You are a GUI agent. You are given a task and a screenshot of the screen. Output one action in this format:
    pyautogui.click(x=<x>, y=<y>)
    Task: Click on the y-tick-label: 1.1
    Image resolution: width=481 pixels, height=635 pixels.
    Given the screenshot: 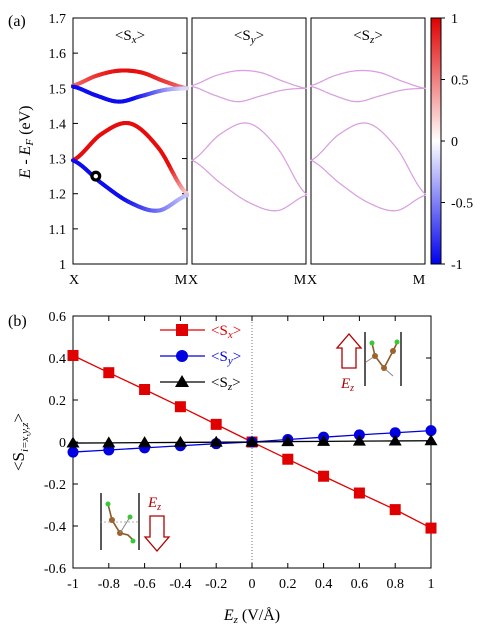 What is the action you would take?
    pyautogui.click(x=58, y=230)
    